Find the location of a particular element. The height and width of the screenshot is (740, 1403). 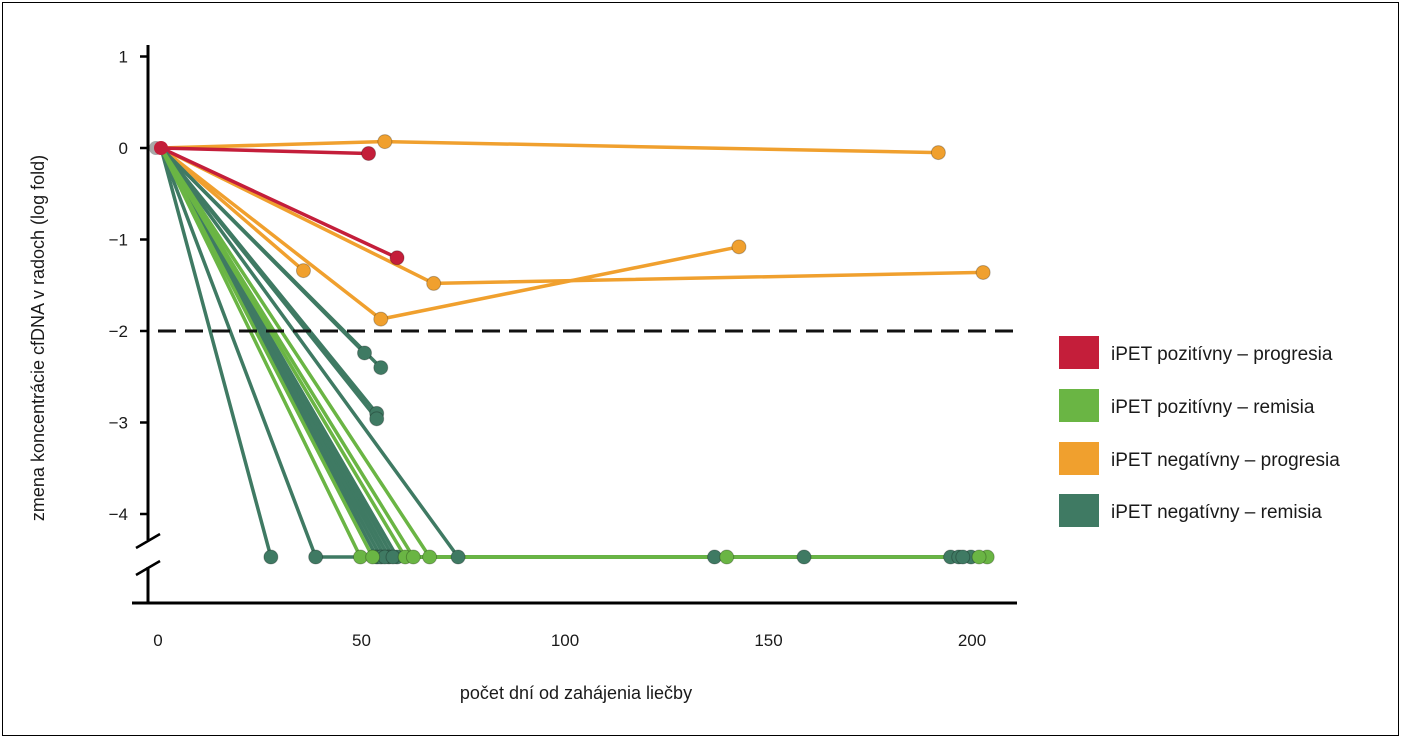

y-tick-label-1: 0 is located at coordinates (123, 148).